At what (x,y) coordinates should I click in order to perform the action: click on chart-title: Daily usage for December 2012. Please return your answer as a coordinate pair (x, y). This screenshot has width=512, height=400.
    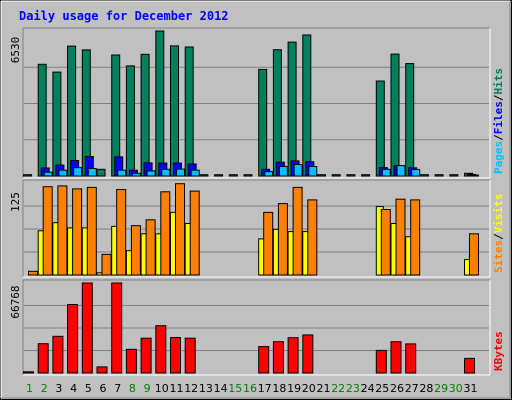
    Looking at the image, I should click on (124, 16).